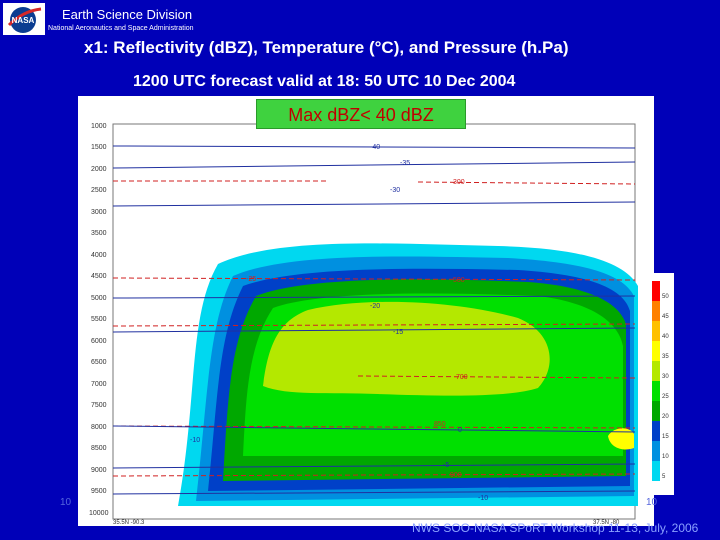 The image size is (720, 540). What do you see at coordinates (99, 405) in the screenshot?
I see `y-tick-label: 7500` at bounding box center [99, 405].